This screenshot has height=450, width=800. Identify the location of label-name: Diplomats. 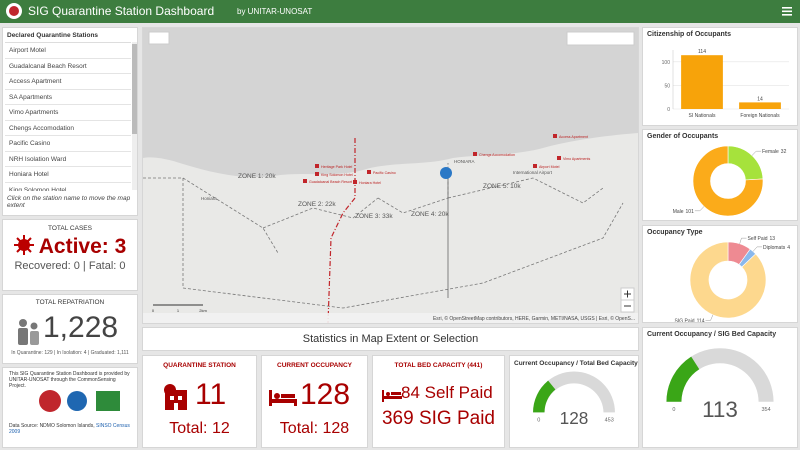
(774, 248).